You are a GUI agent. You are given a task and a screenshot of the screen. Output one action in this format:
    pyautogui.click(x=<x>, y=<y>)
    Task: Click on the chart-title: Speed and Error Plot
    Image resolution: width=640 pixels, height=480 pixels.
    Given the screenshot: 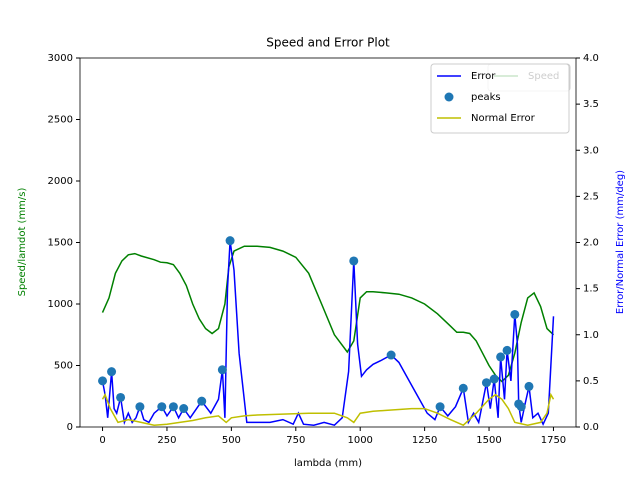 What is the action you would take?
    pyautogui.click(x=328, y=43)
    